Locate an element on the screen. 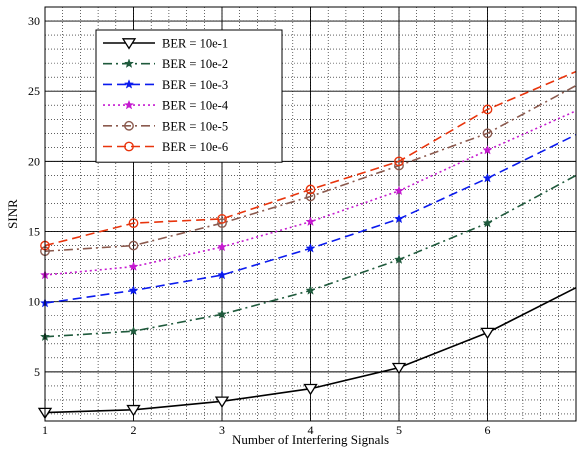  legend-item: BER = 10e-6 is located at coordinates (165, 147).